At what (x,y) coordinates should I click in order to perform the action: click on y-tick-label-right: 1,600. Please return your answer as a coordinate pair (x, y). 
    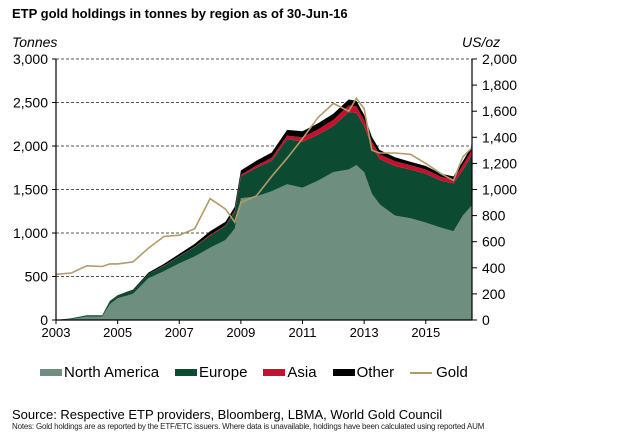
    Looking at the image, I should click on (499, 111).